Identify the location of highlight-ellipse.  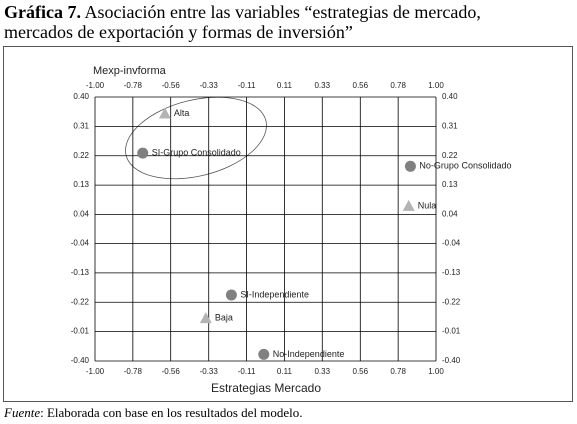
(196, 138).